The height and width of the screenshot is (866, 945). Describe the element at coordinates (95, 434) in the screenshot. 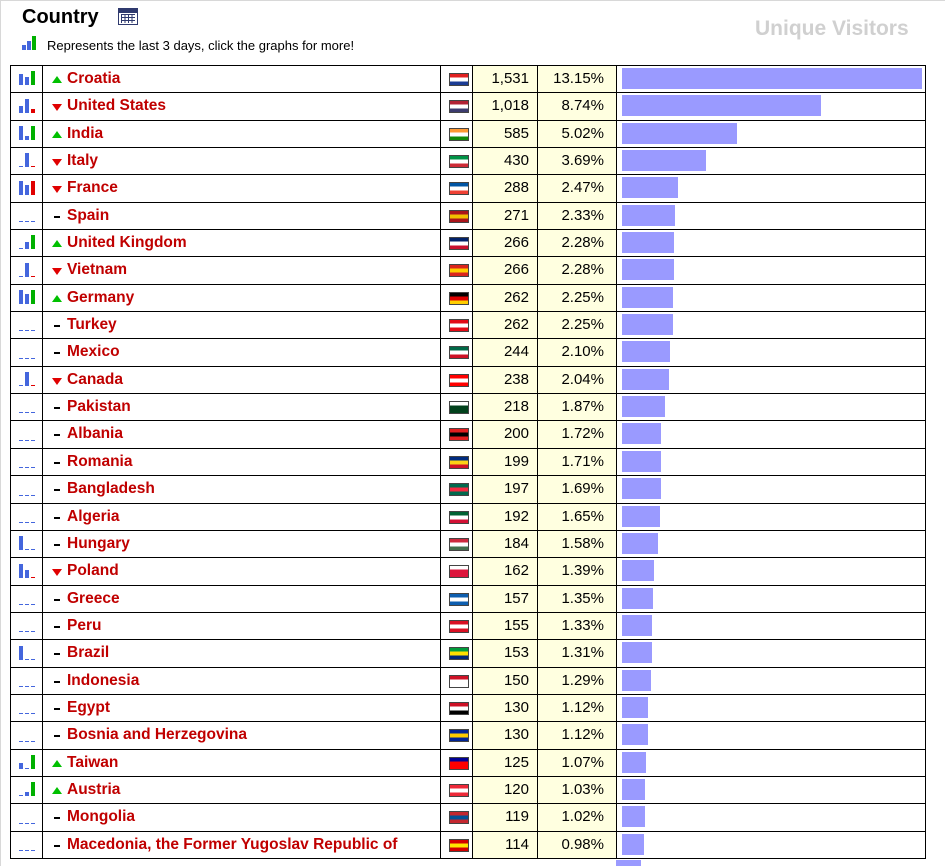

I see `country-link: Albania` at that location.